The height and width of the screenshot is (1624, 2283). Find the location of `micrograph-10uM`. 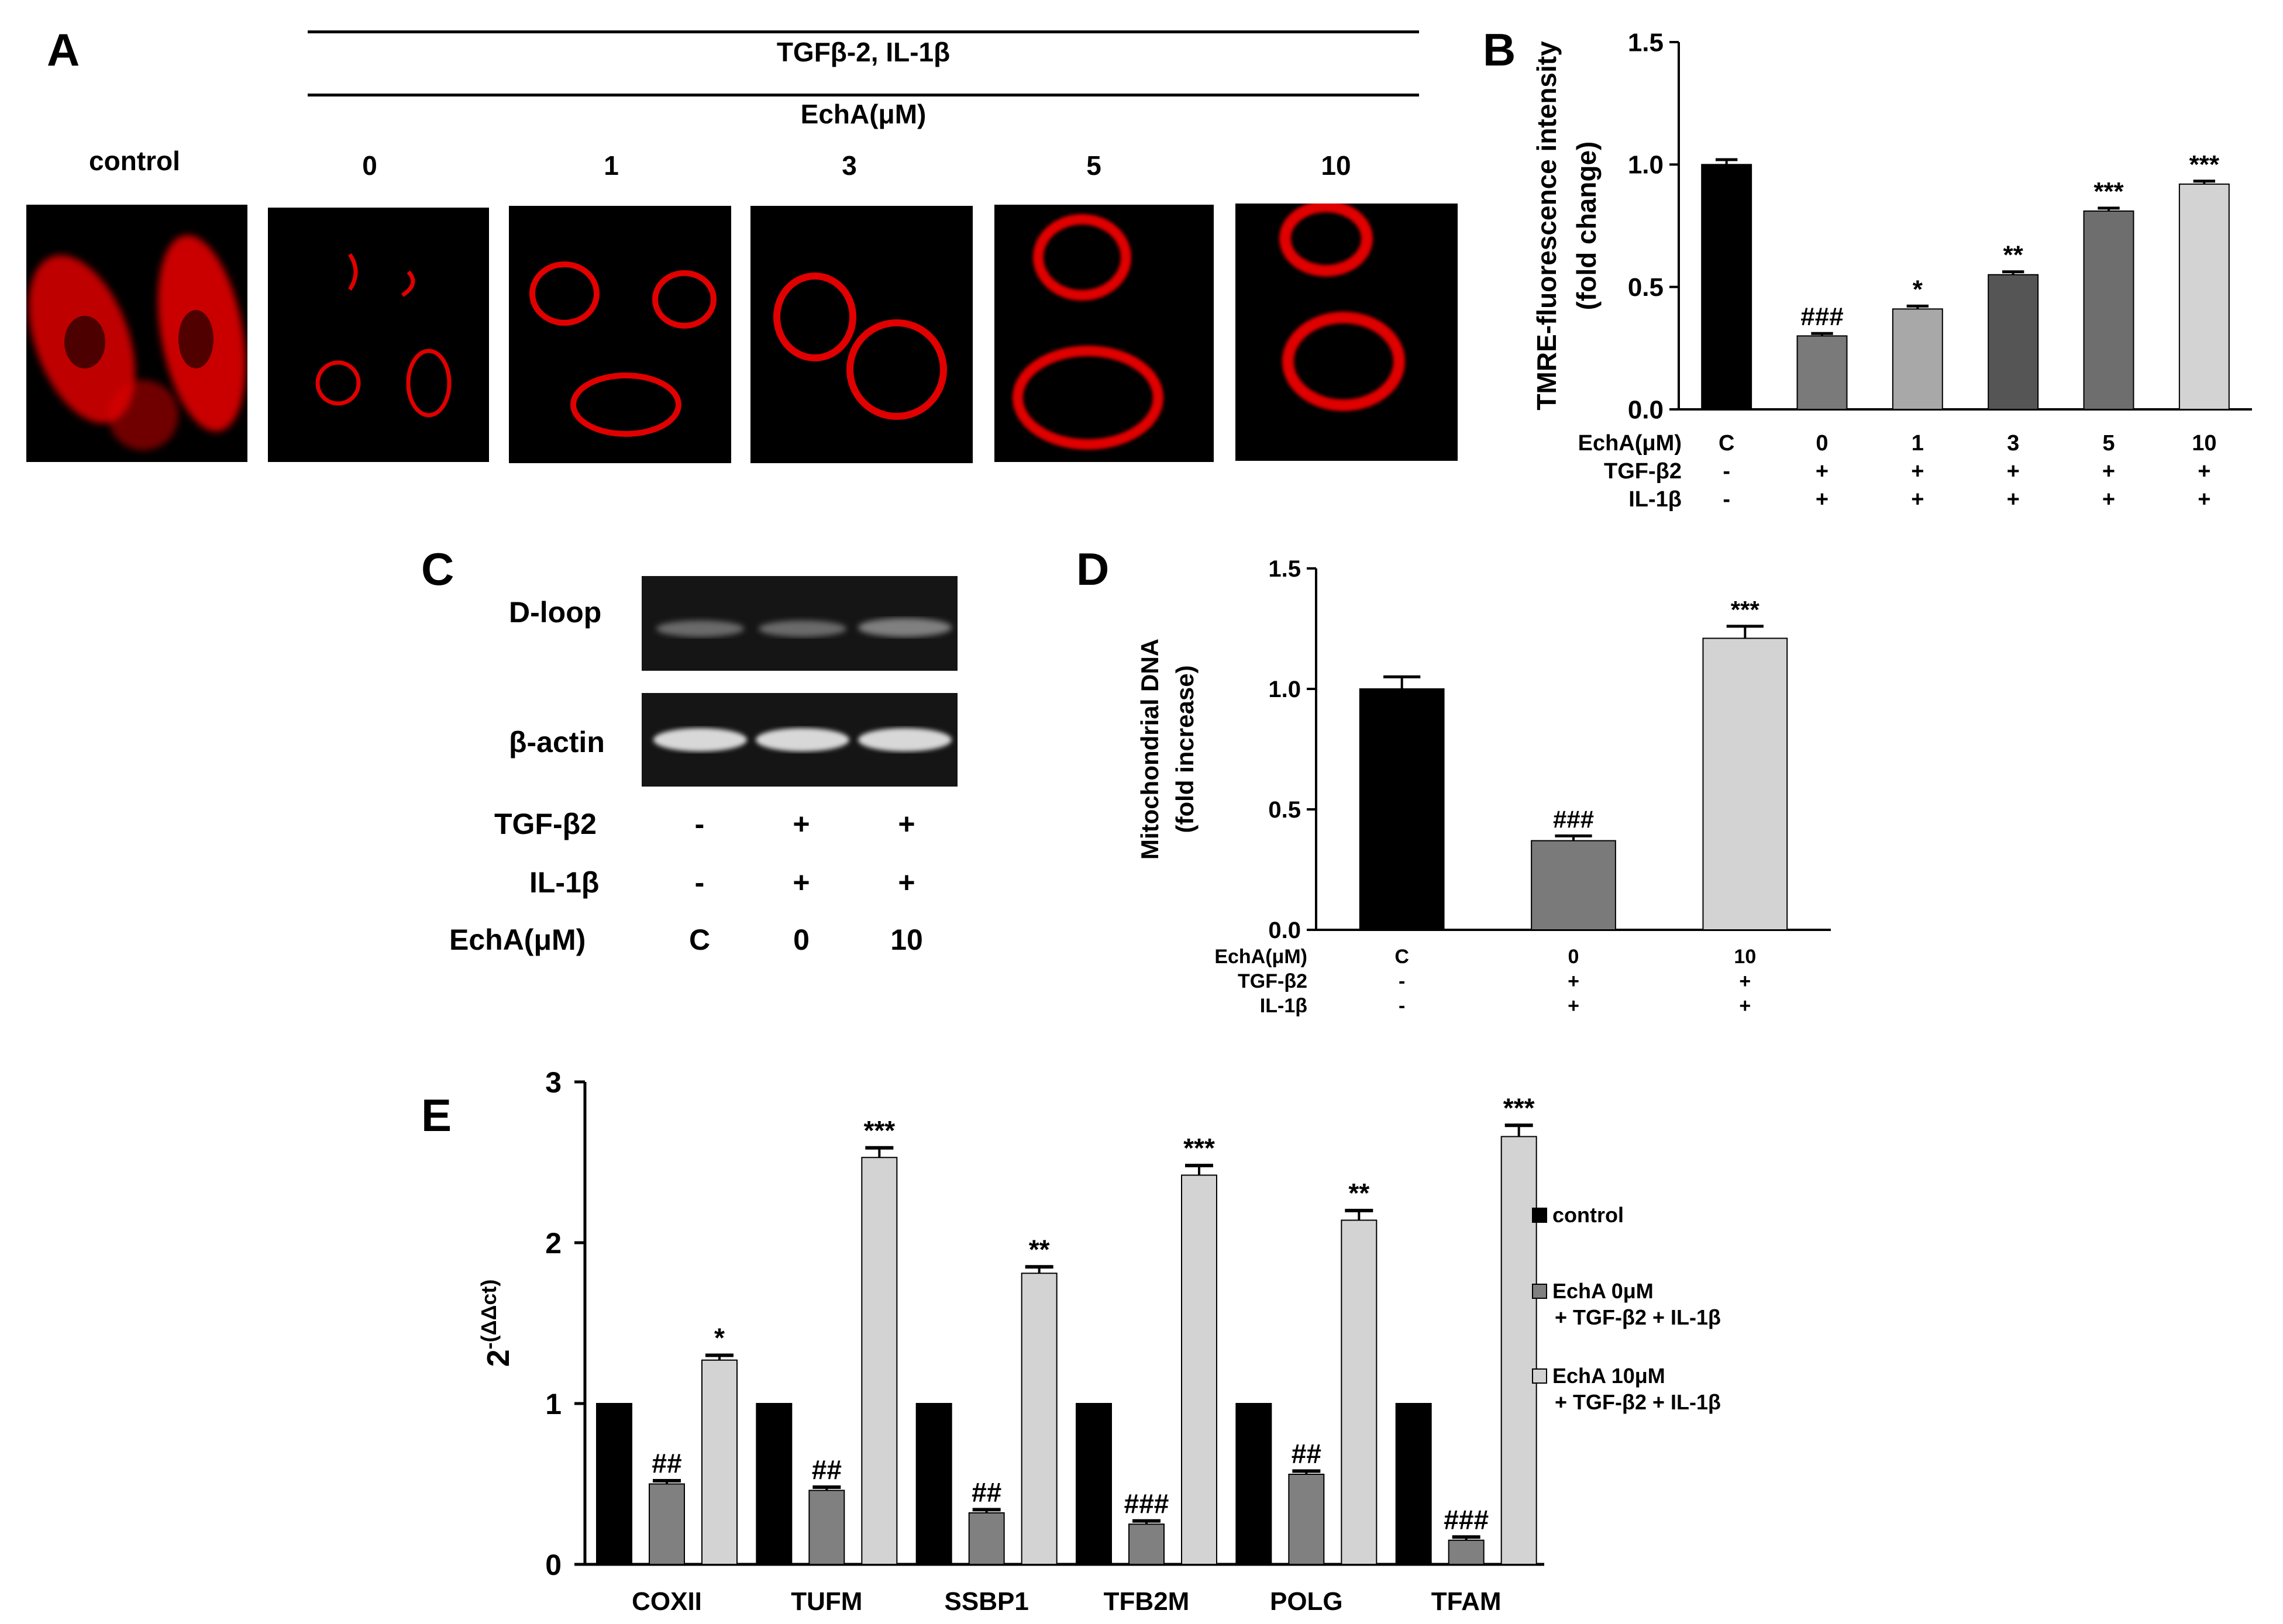

micrograph-10uM is located at coordinates (1346, 332).